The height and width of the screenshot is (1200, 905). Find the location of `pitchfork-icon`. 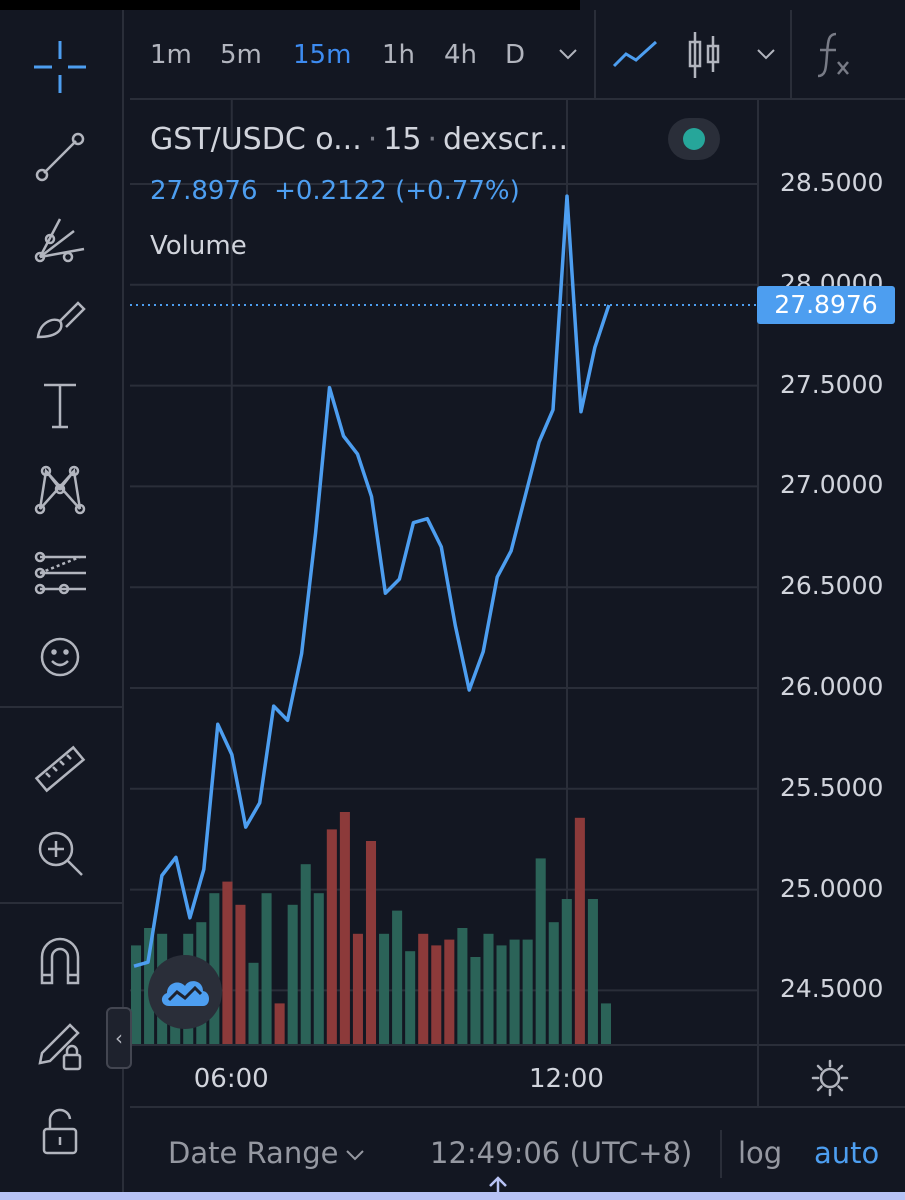

pitchfork-icon is located at coordinates (59, 240).